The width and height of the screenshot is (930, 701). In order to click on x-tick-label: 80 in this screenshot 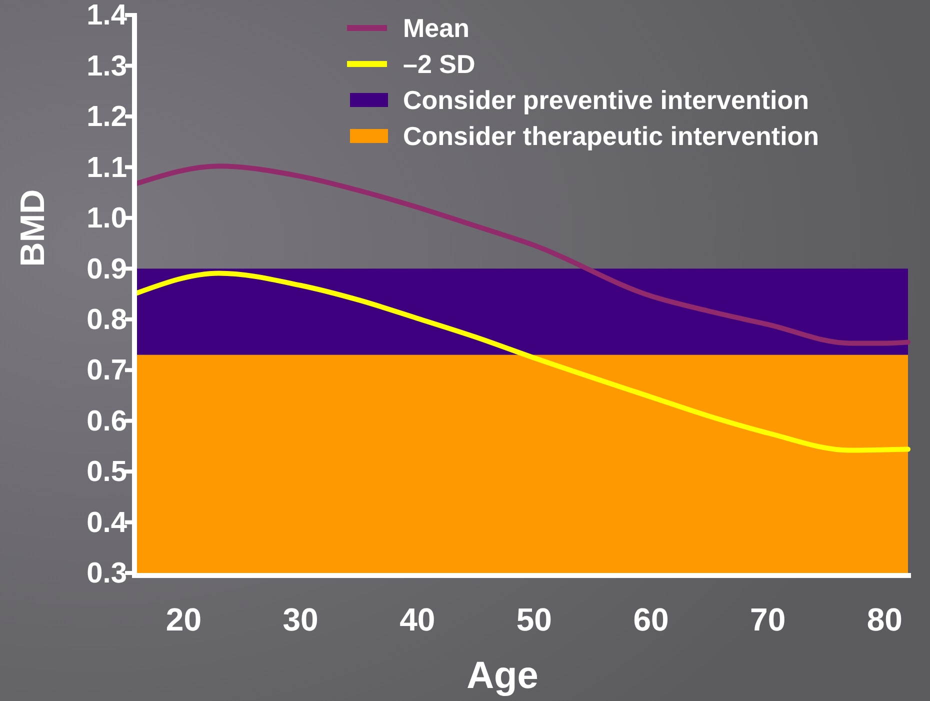, I will do `click(884, 619)`.